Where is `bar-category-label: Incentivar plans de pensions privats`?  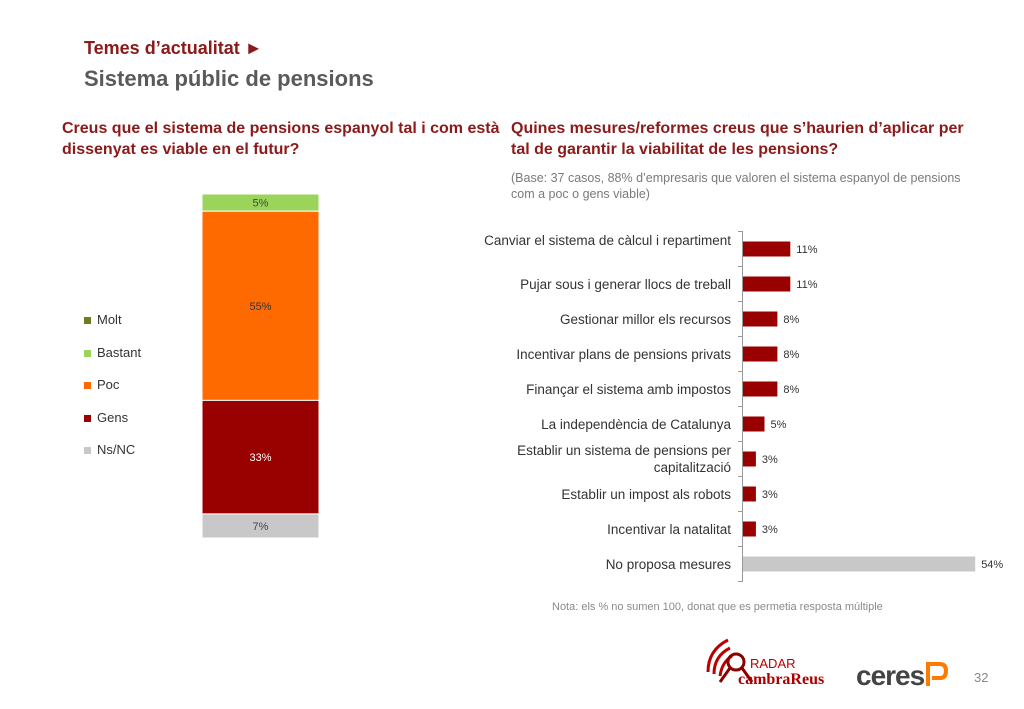 bar-category-label: Incentivar plans de pensions privats is located at coordinates (623, 354).